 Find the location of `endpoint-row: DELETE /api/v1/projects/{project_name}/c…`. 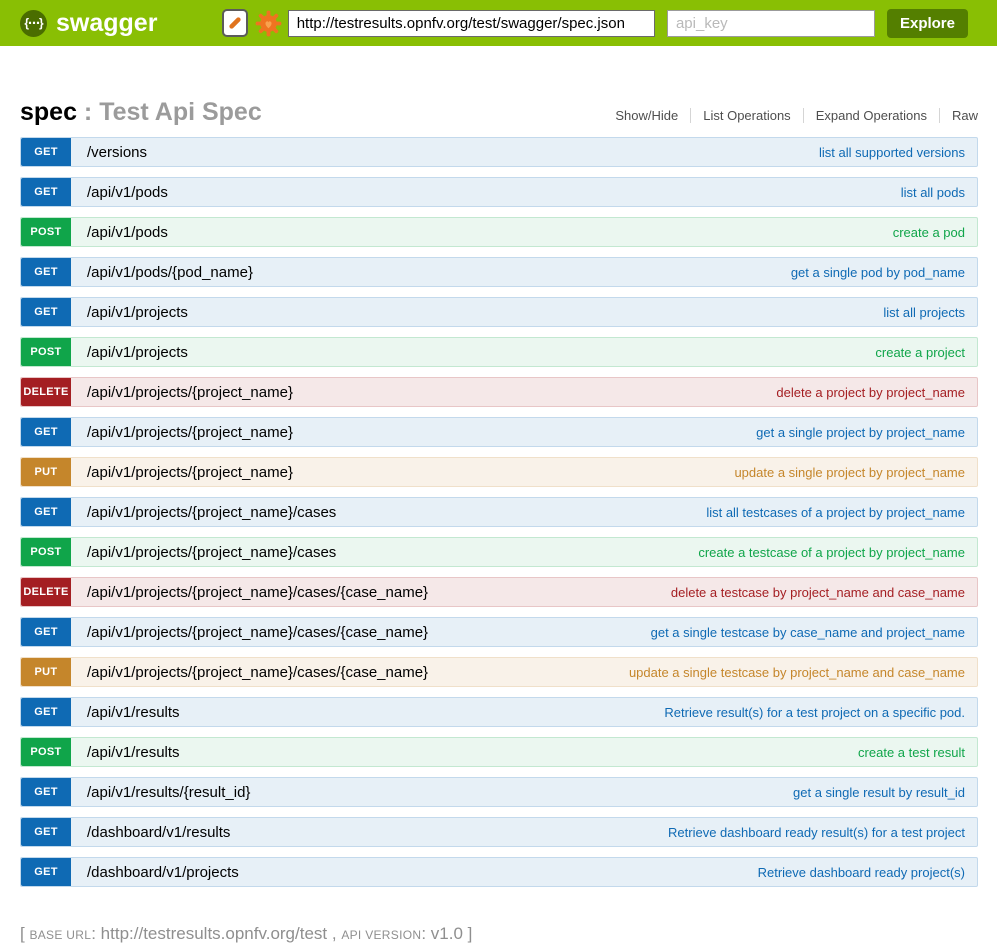

endpoint-row: DELETE /api/v1/projects/{project_name}/c… is located at coordinates (499, 592).